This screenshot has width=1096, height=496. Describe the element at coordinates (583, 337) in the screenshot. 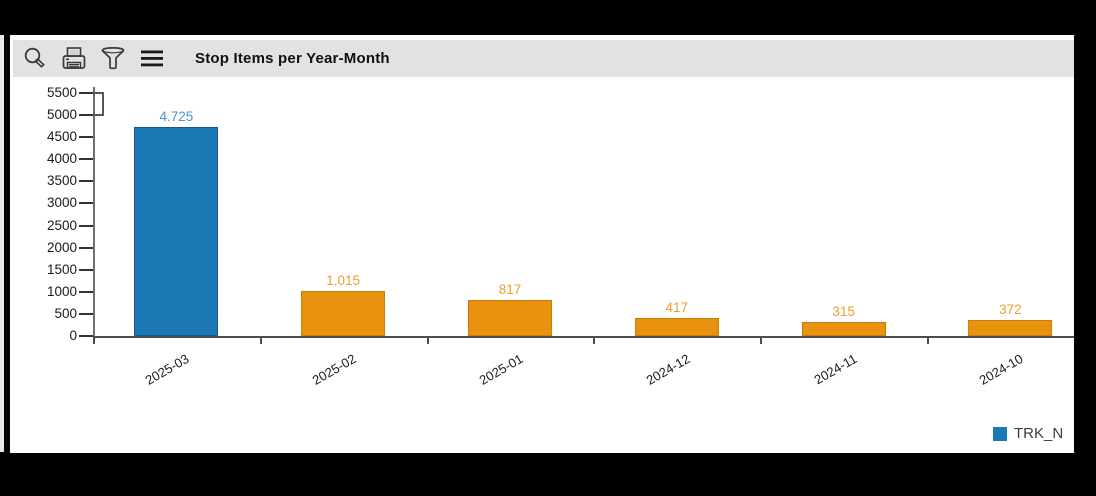

I see `x-axis-line` at that location.